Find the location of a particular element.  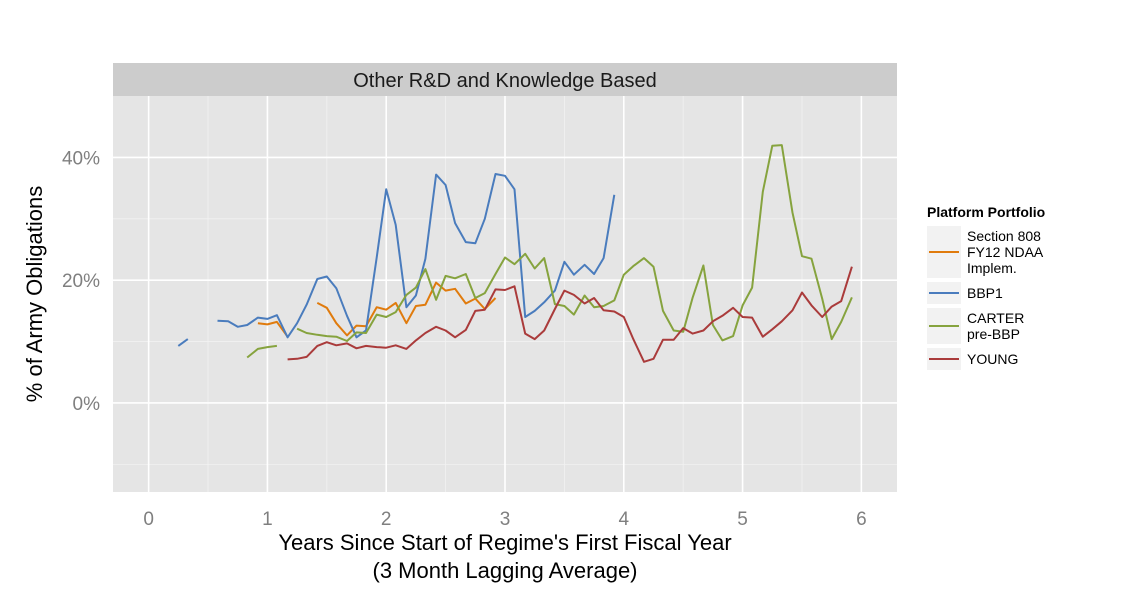

y-axis-title: % of Army Obligations is located at coordinates (34, 294).